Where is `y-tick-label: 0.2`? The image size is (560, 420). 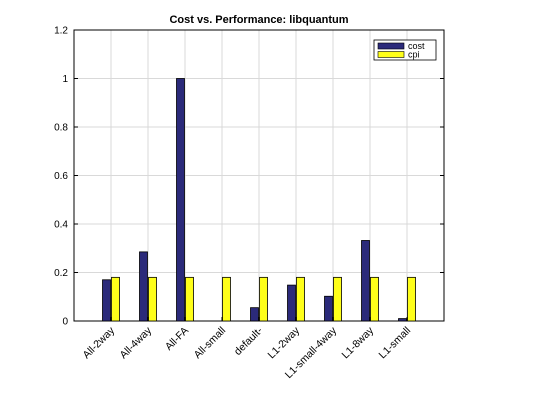
y-tick-label: 0.2 is located at coordinates (61, 273).